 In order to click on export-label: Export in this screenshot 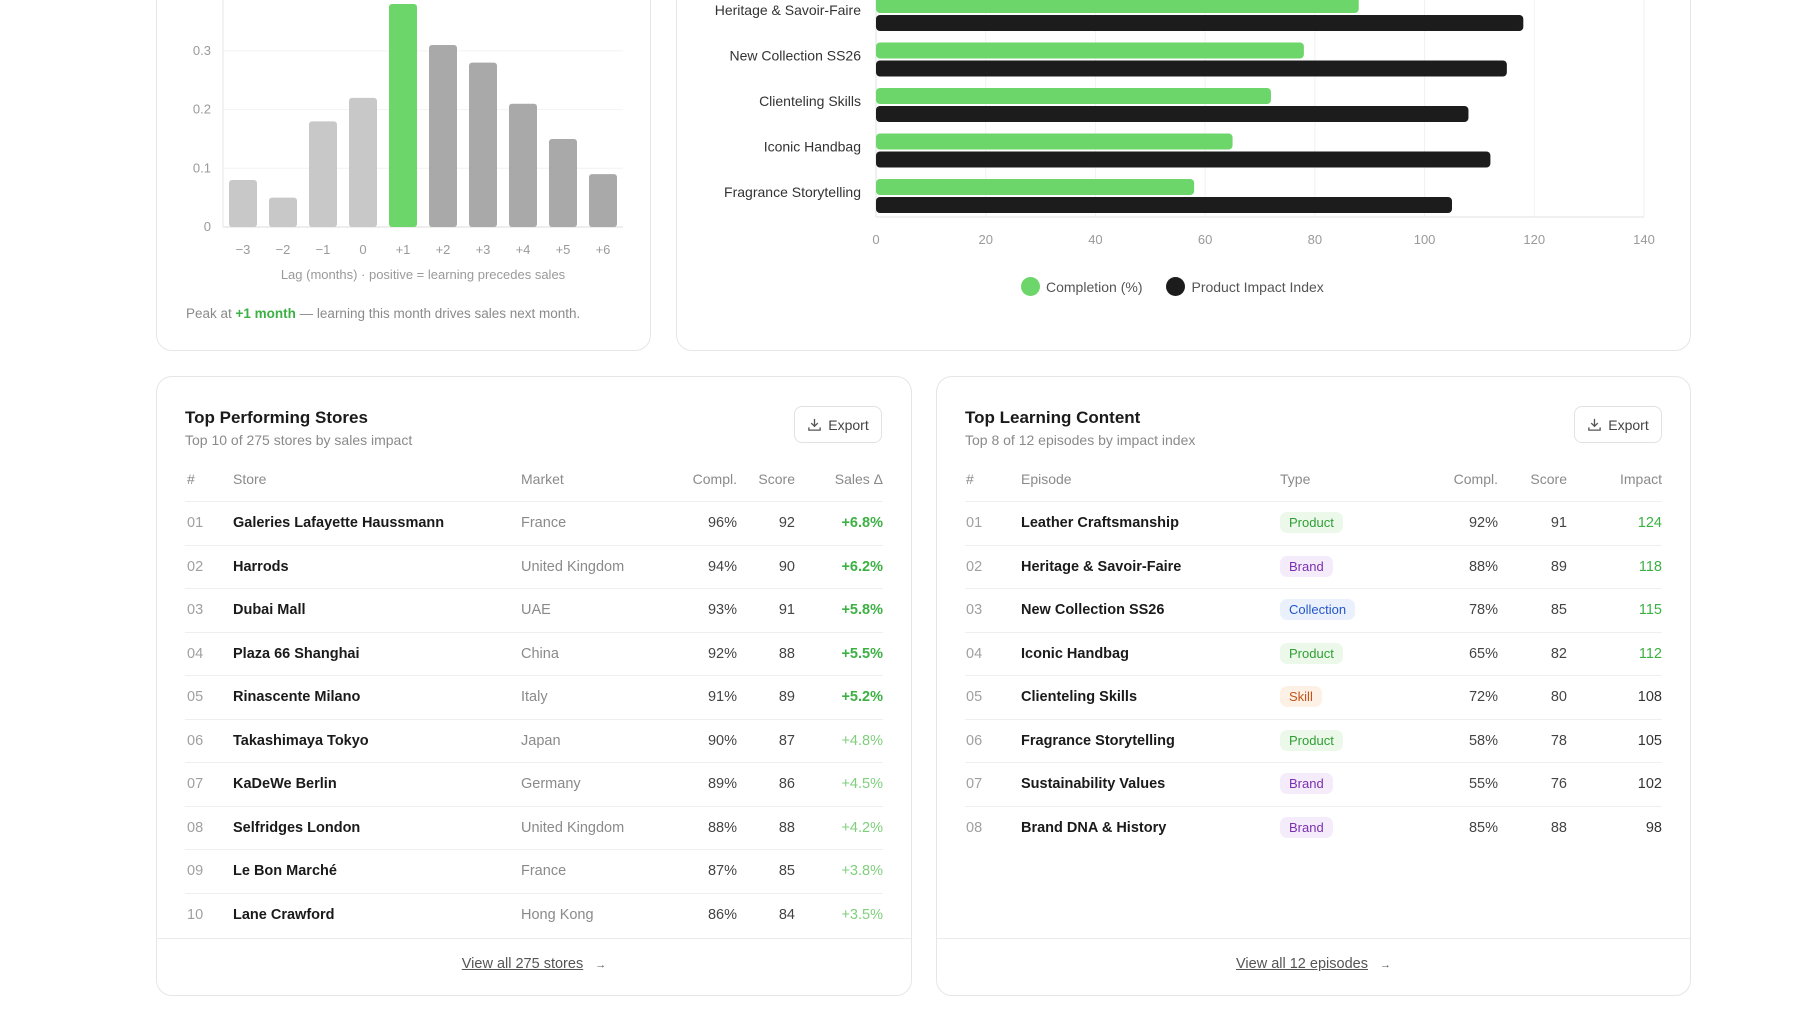, I will do `click(848, 424)`.